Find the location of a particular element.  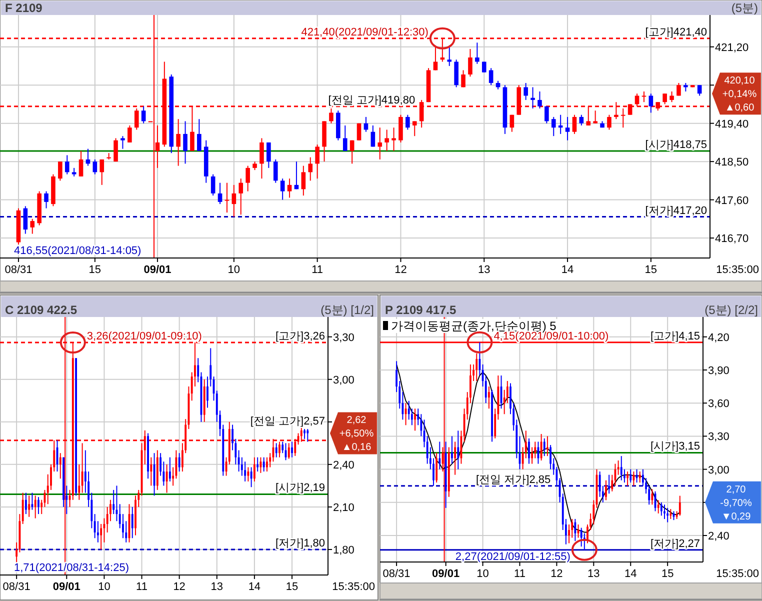

y-tick-label: 4,20 is located at coordinates (719, 338).